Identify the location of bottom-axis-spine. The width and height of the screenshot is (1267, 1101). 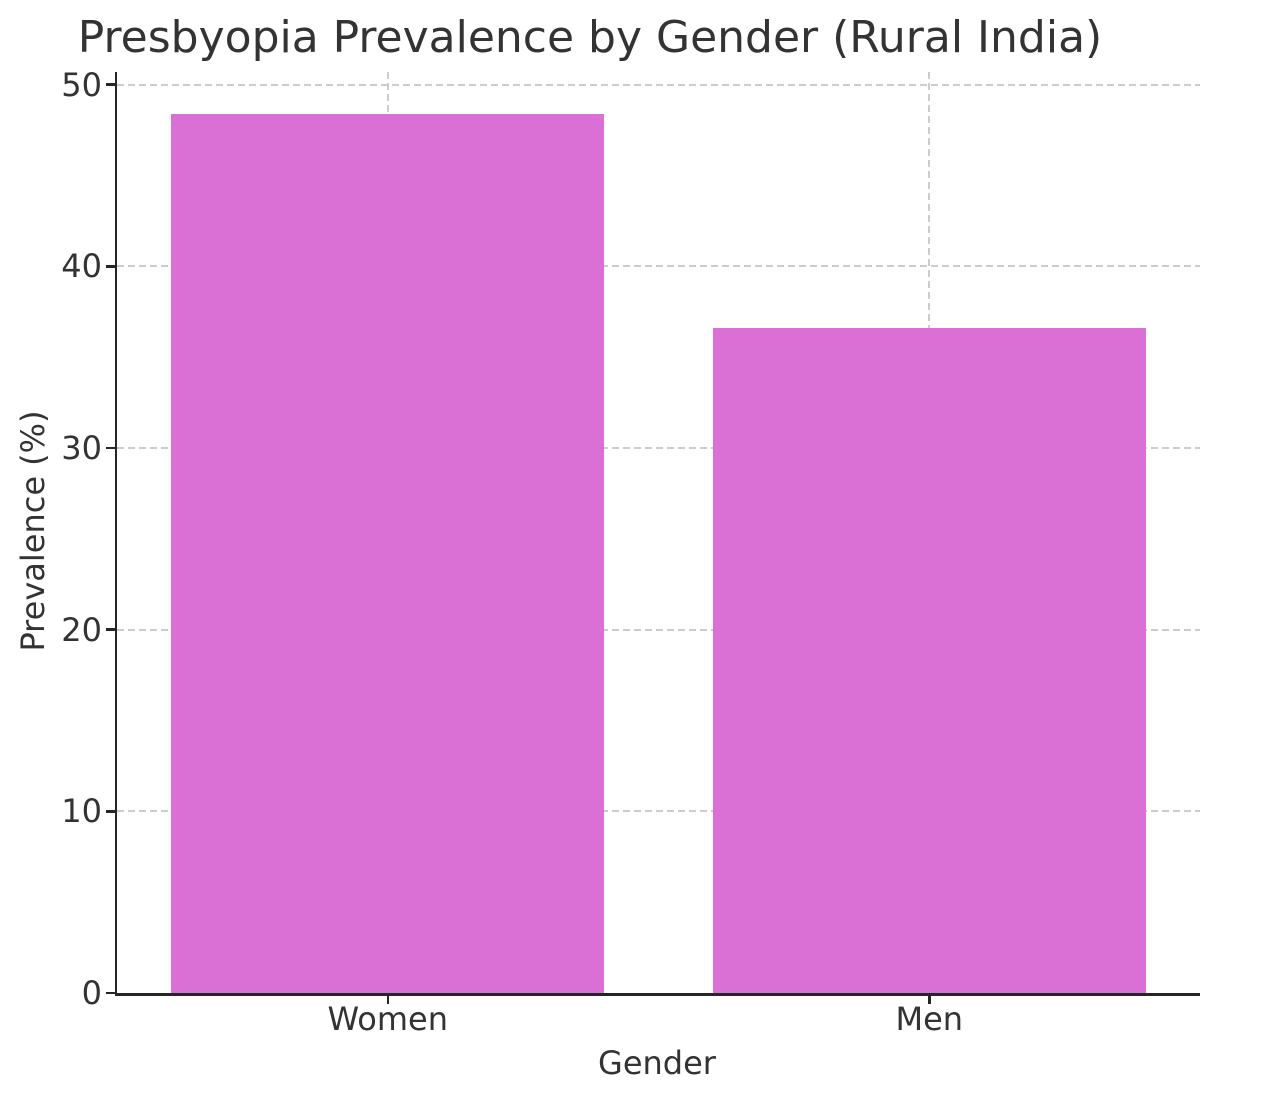
(657, 994).